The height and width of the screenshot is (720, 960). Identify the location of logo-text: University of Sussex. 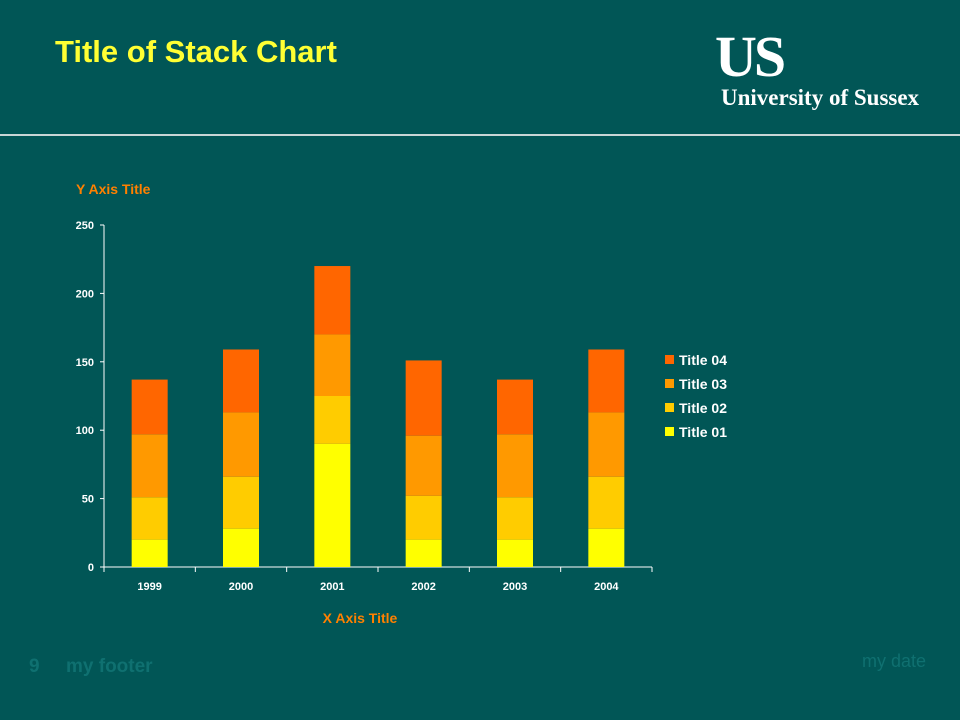
(820, 97).